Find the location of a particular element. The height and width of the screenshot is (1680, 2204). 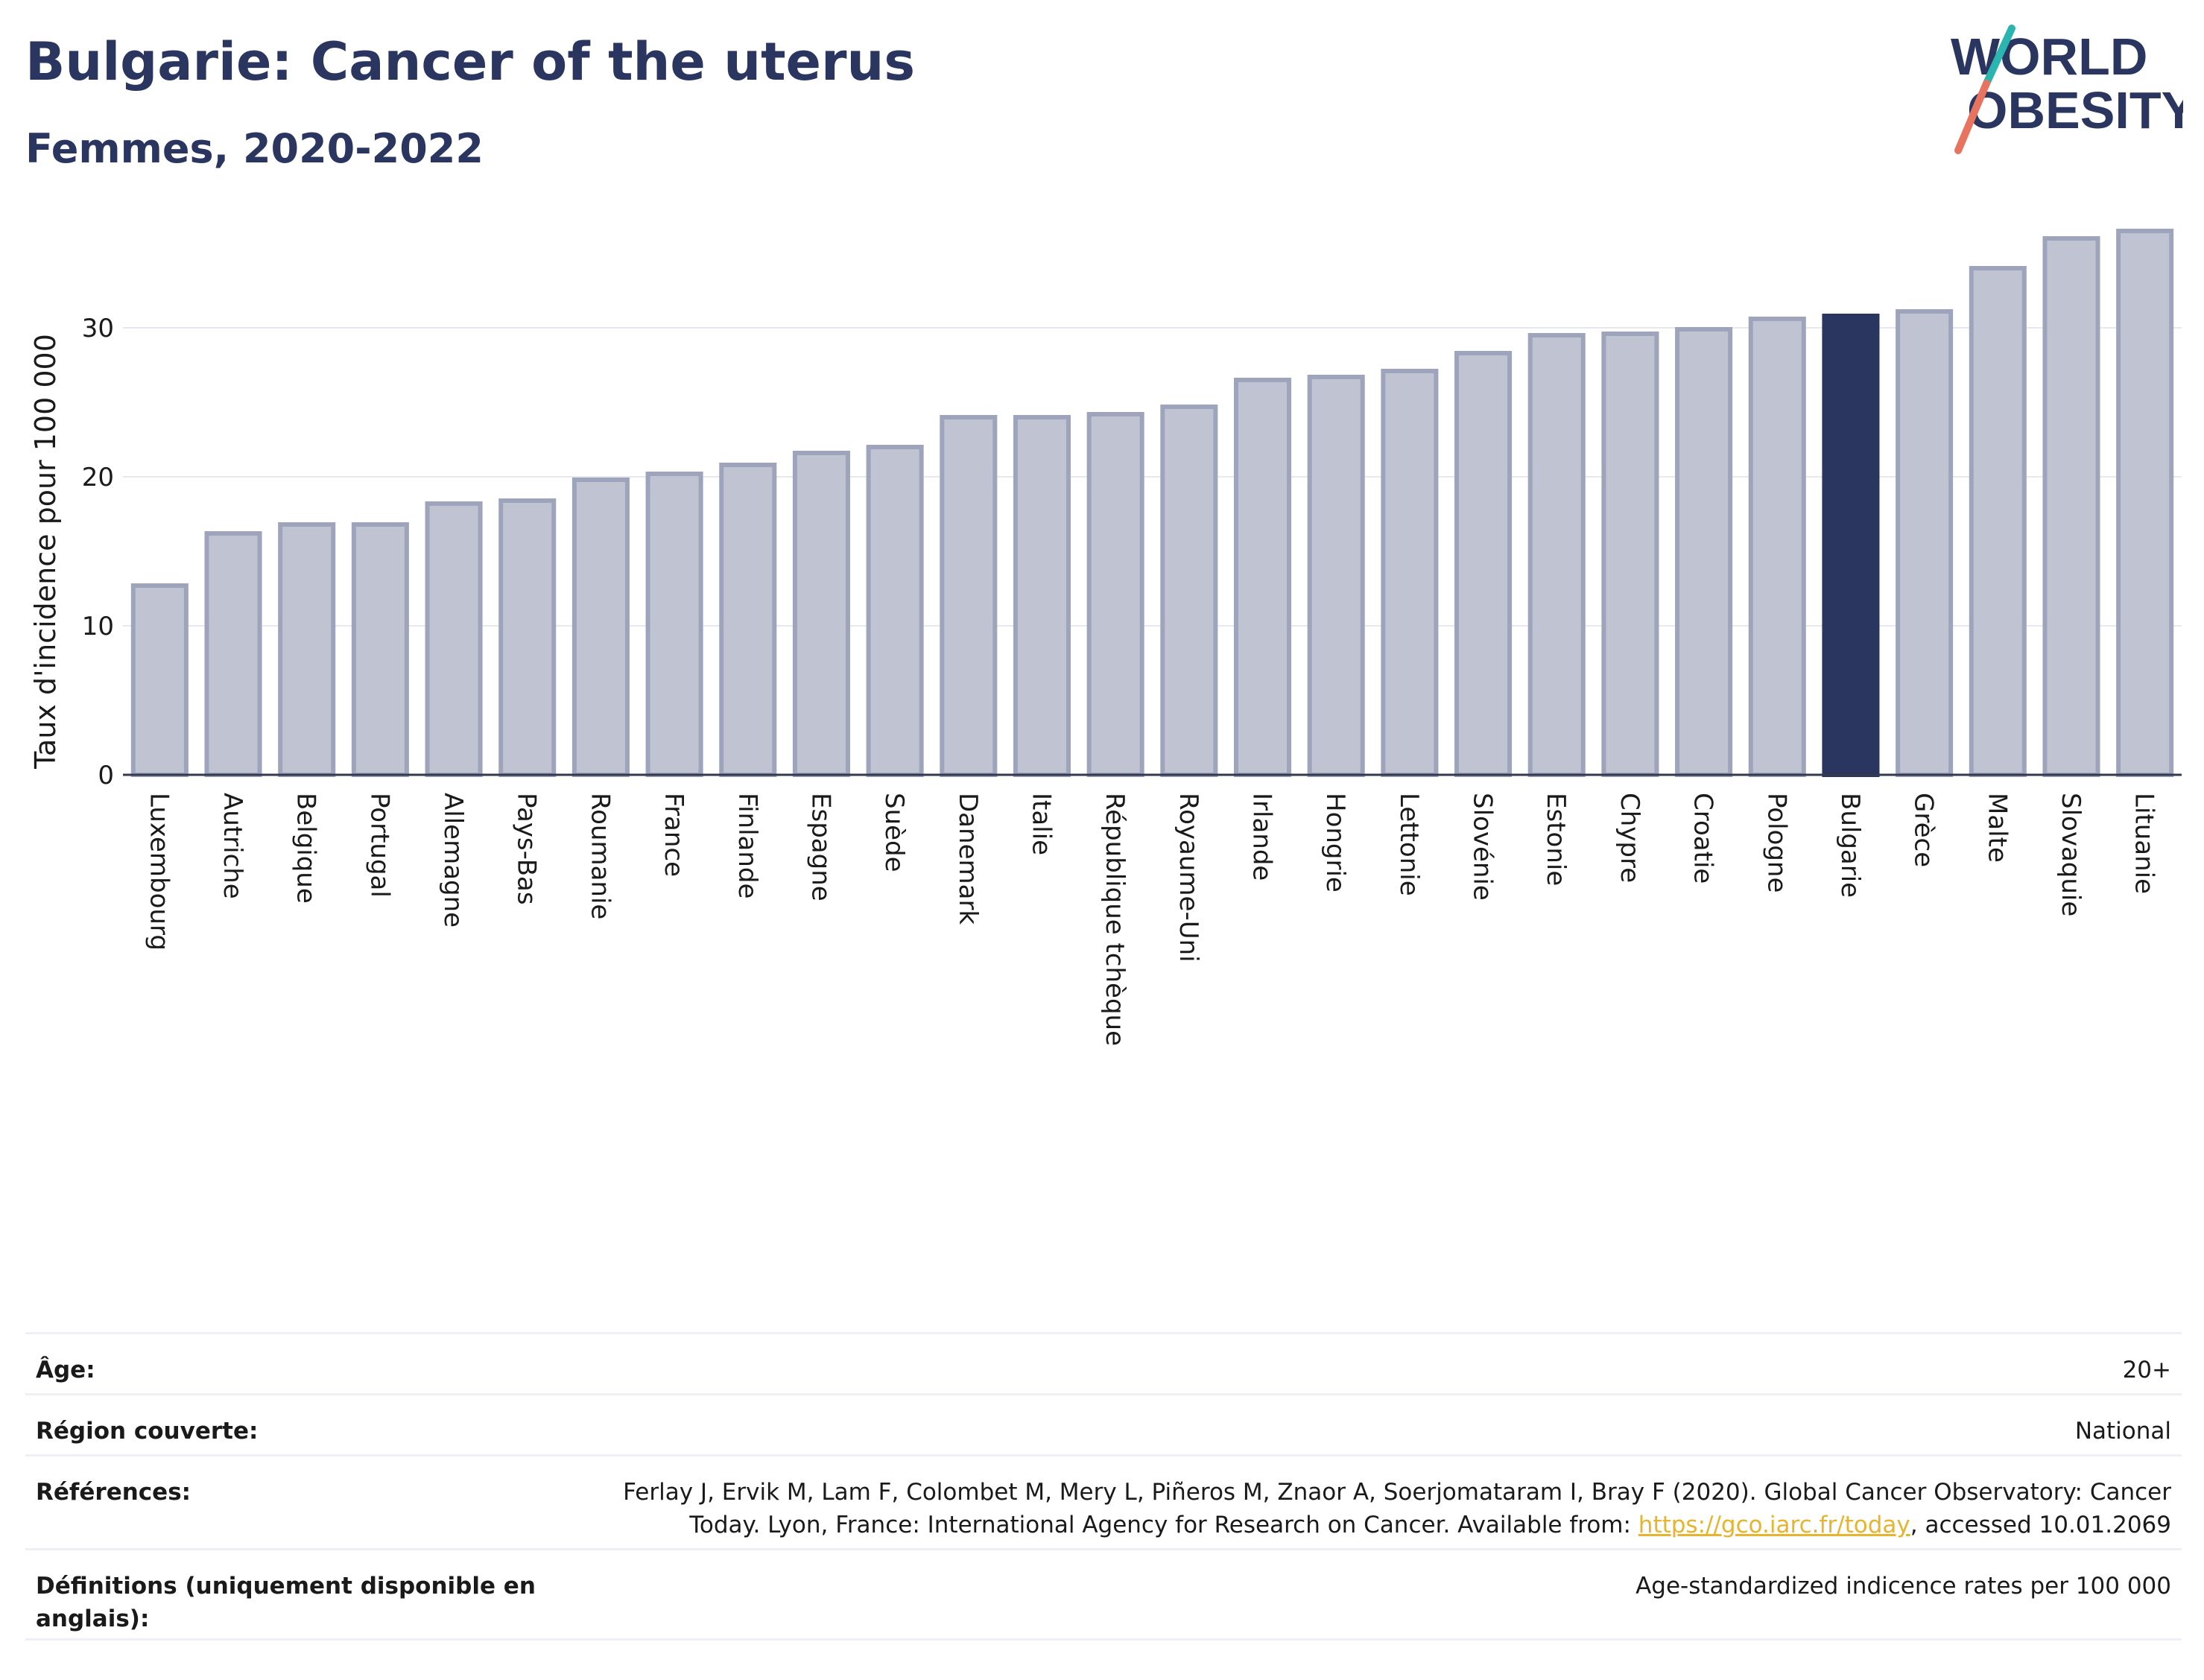

x-tick-label: France is located at coordinates (673, 835).